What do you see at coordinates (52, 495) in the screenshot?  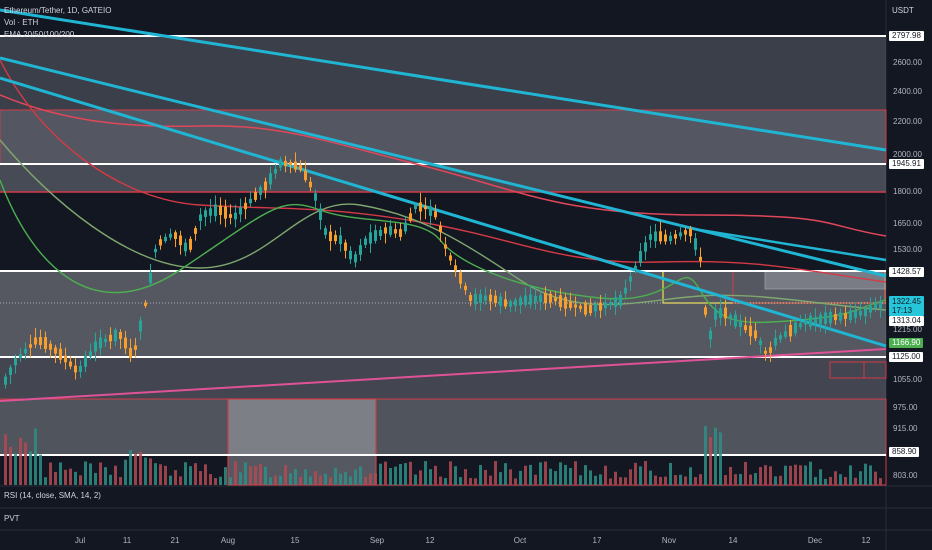 I see `rsi-pane-label: RSI (14, close, SMA, 14, 2)` at bounding box center [52, 495].